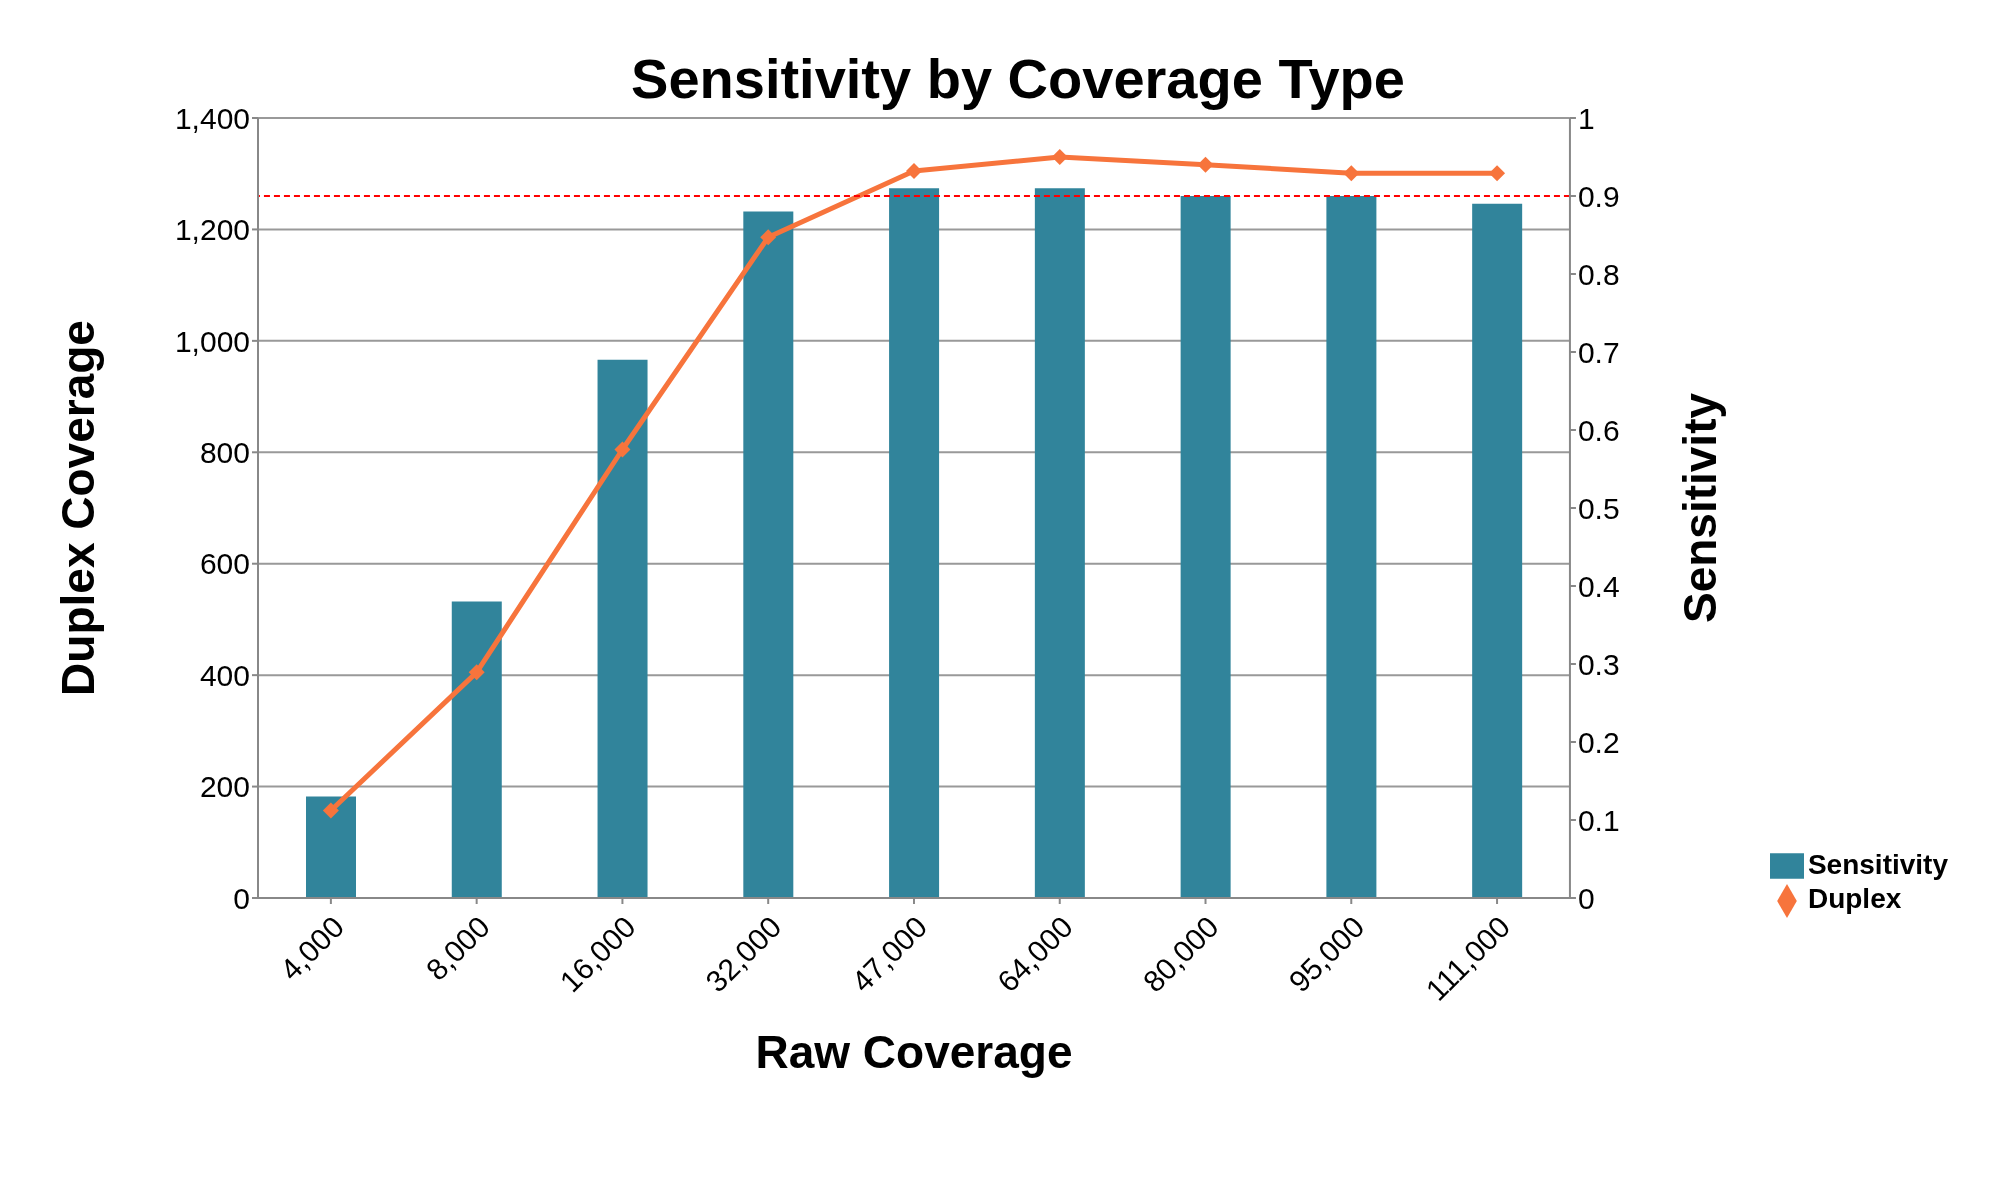 The width and height of the screenshot is (1998, 1190). What do you see at coordinates (1598, 586) in the screenshot?
I see `y2-tick-label: 0.4` at bounding box center [1598, 586].